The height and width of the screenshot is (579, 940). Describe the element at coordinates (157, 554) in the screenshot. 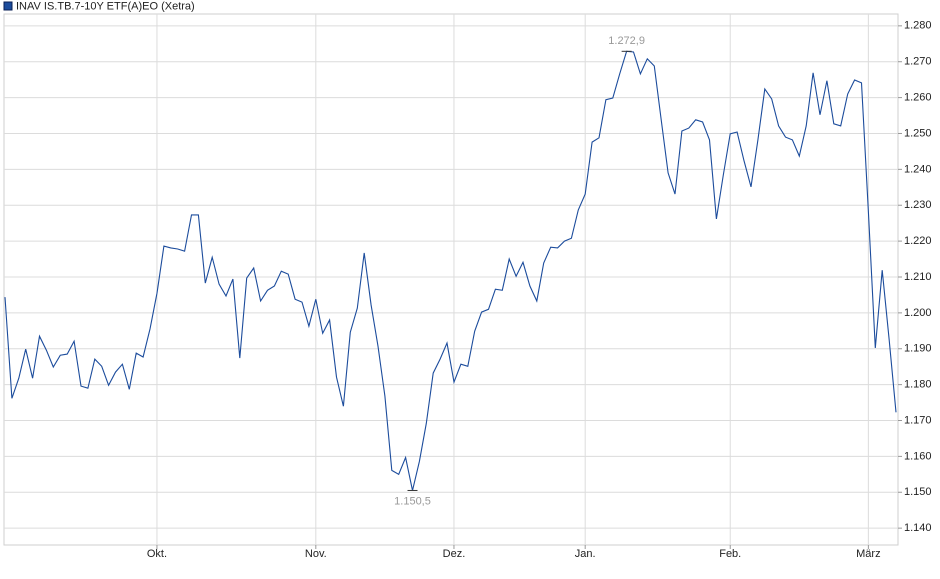

I see `x-tick-label: Okt.` at that location.